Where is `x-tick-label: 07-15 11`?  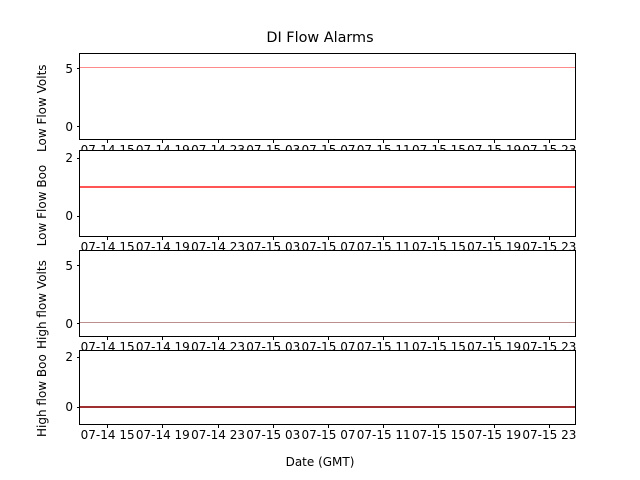
x-tick-label: 07-15 11 is located at coordinates (383, 435).